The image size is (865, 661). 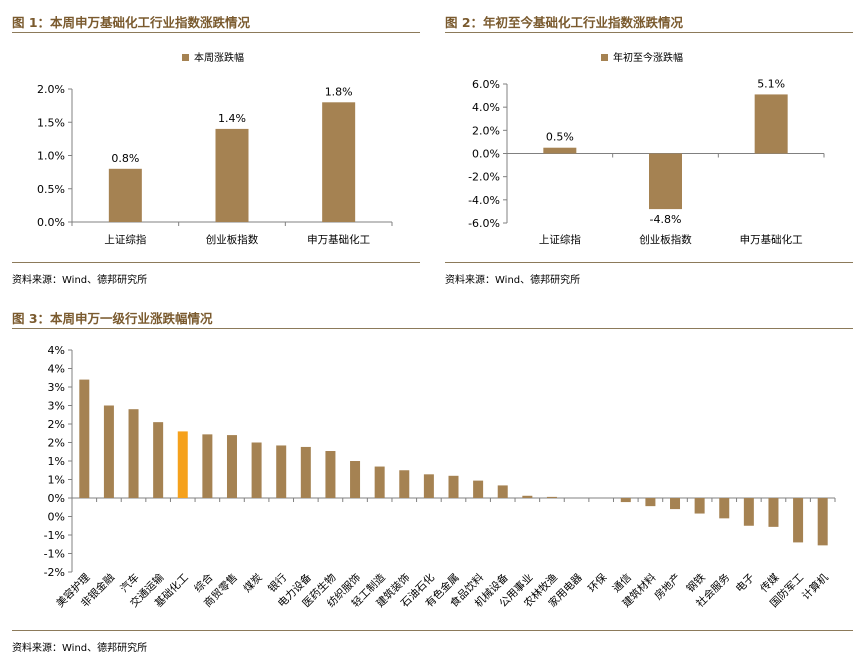 What do you see at coordinates (815, 587) in the screenshot?
I see `chart3-x-tick-label: 计算机` at bounding box center [815, 587].